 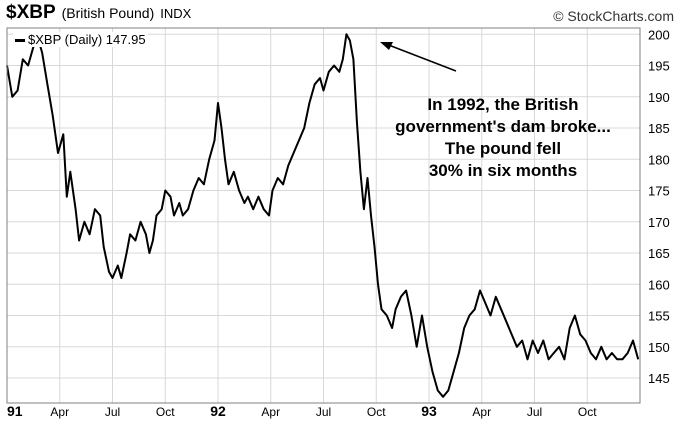 What do you see at coordinates (87, 39) in the screenshot?
I see `legend-label: $XBP (Daily) 147.95` at bounding box center [87, 39].